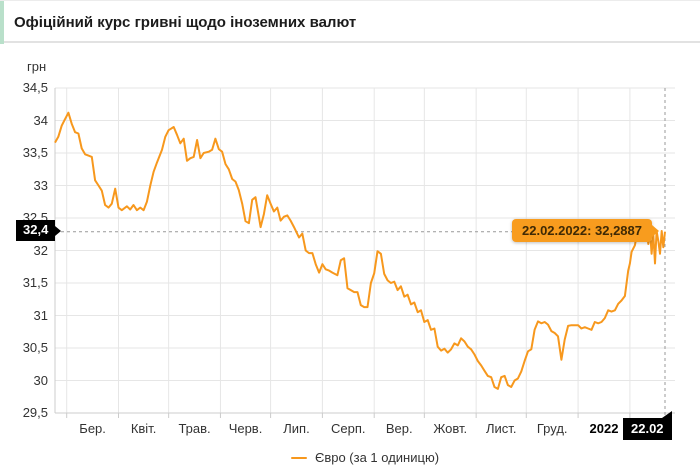 The height and width of the screenshot is (474, 700). What do you see at coordinates (194, 428) in the screenshot?
I see `x-axis-month-label: Трав.` at bounding box center [194, 428].